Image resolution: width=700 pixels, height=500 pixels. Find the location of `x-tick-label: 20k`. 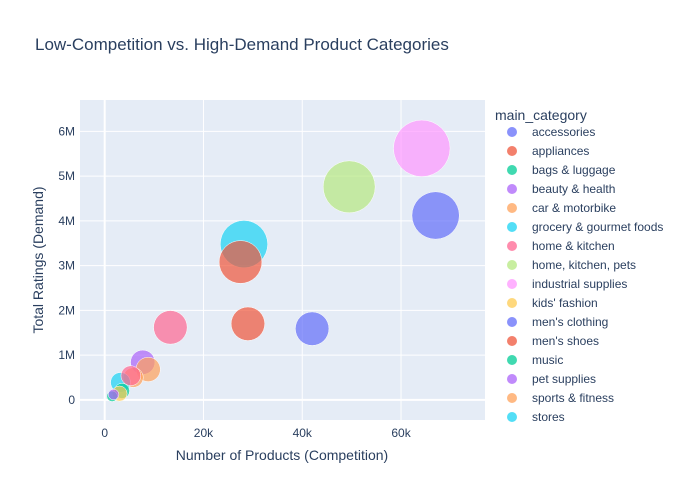

x-tick-label: 20k is located at coordinates (204, 433).